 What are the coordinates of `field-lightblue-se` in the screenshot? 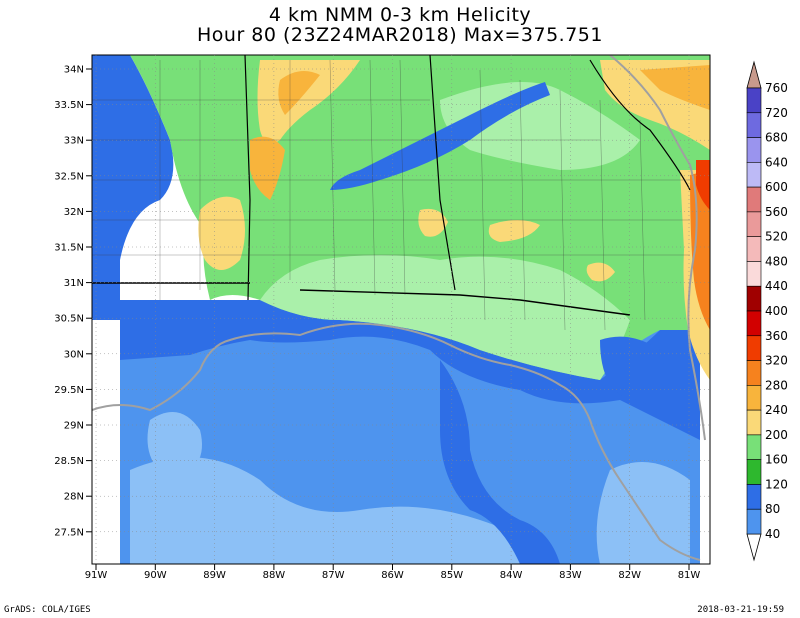 It's located at (643, 513).